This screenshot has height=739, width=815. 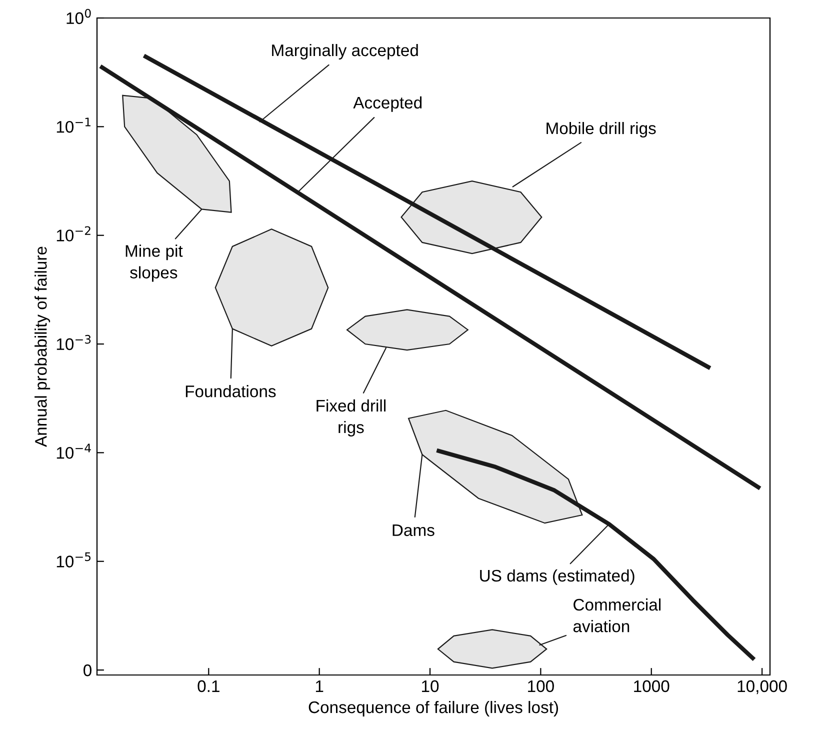 I want to click on x-tick-label: 1000, so click(x=652, y=686).